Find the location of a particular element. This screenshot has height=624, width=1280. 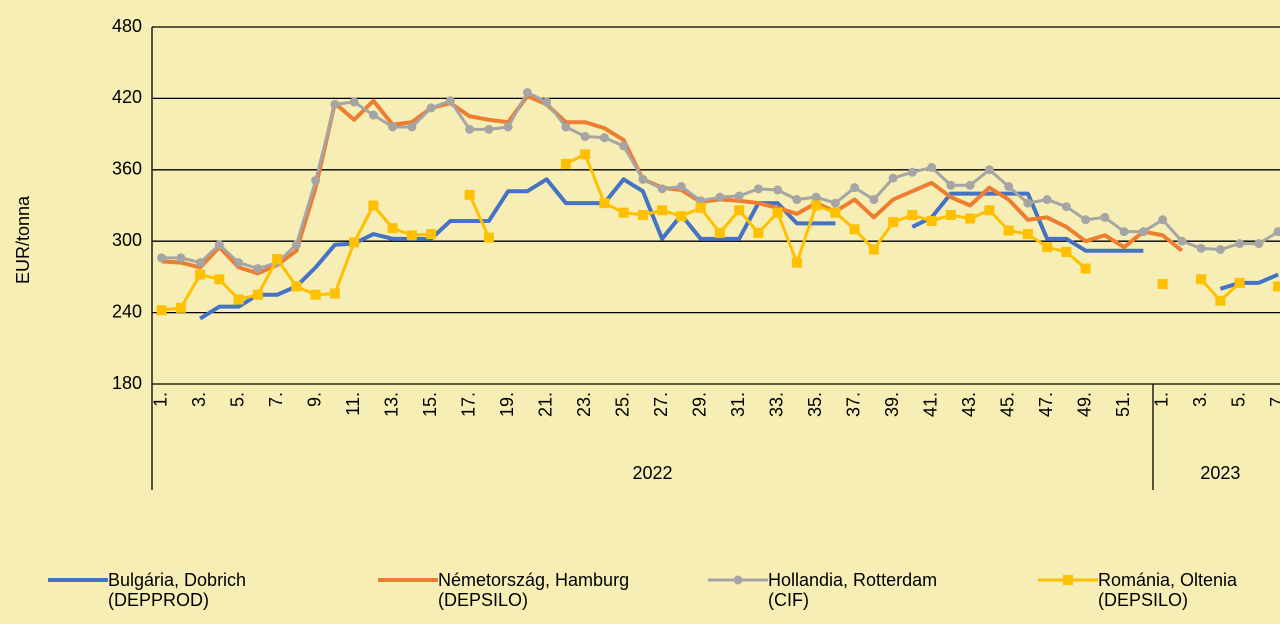

x-tick-label: 21. is located at coordinates (545, 404).